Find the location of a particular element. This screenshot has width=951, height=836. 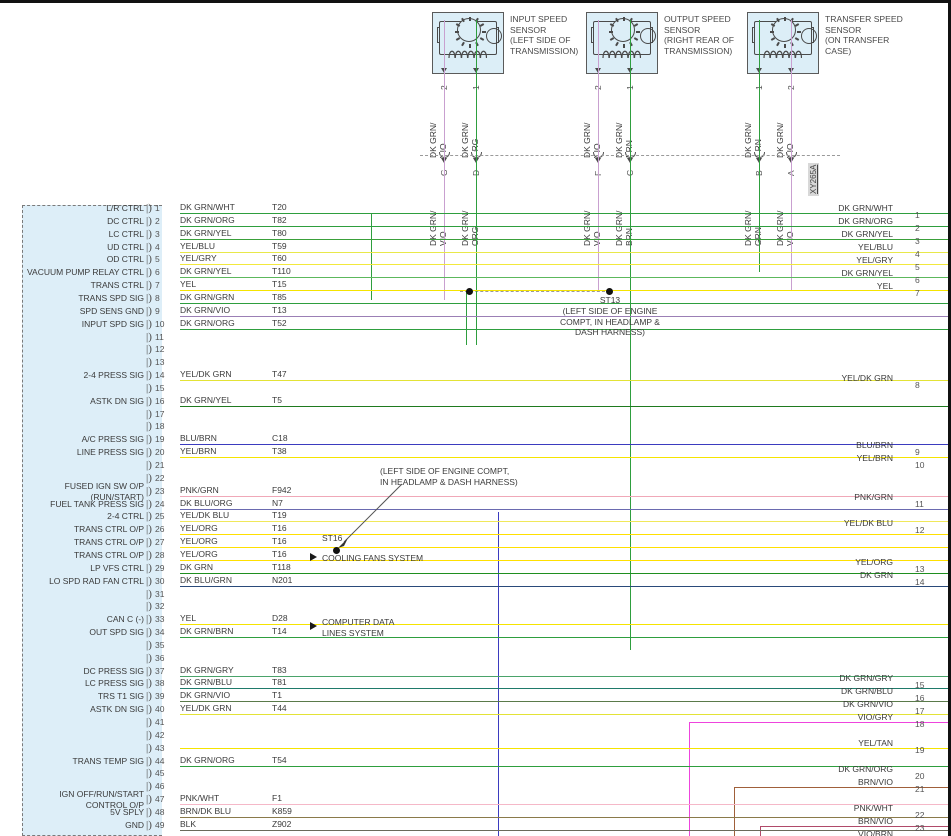

right-wire-color-code: DK GRN/WHT is located at coordinates (865, 208).